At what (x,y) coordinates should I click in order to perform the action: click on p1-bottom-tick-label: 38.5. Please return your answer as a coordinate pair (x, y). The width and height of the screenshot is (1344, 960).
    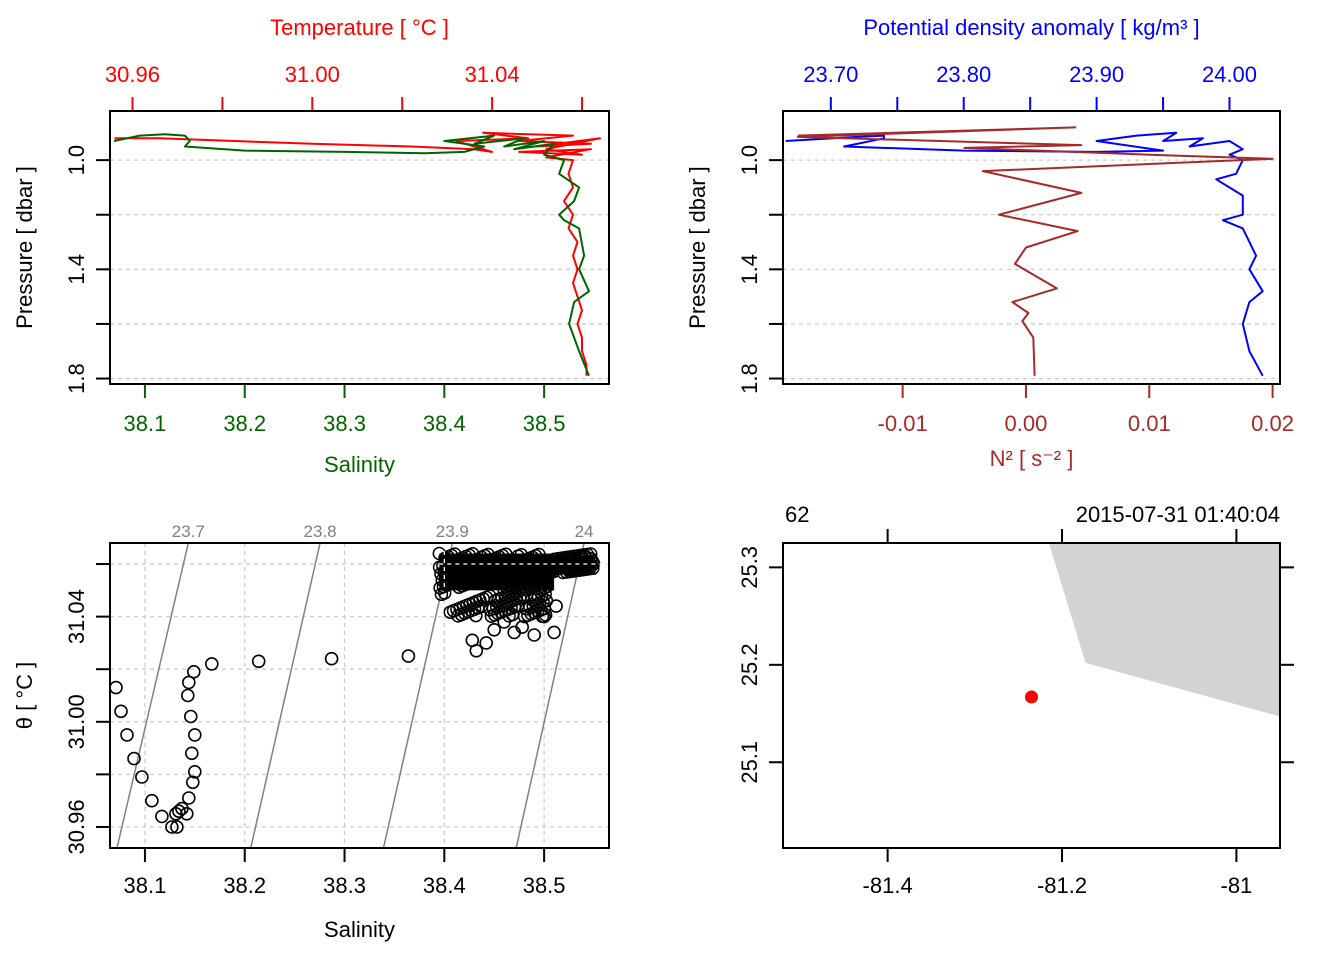
    Looking at the image, I should click on (544, 423).